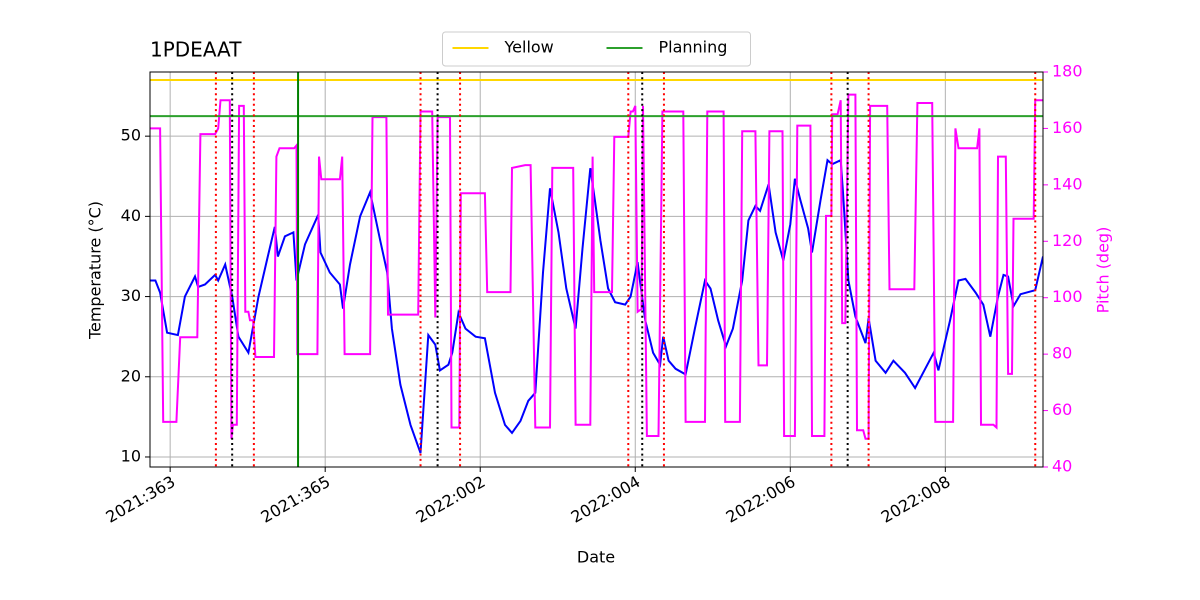 The height and width of the screenshot is (600, 1200). I want to click on y-tick-label: 30, so click(131, 295).